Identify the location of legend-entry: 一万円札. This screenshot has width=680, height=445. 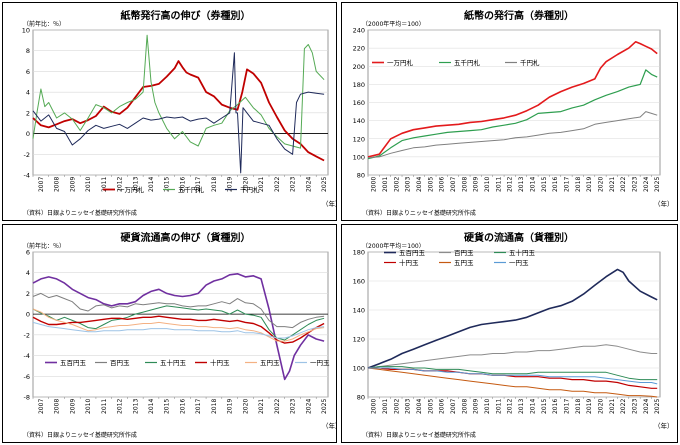
(400, 62).